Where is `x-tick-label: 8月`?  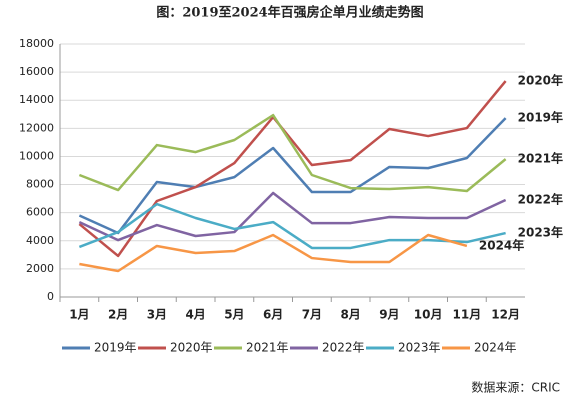
x-tick-label: 8月 is located at coordinates (350, 315).